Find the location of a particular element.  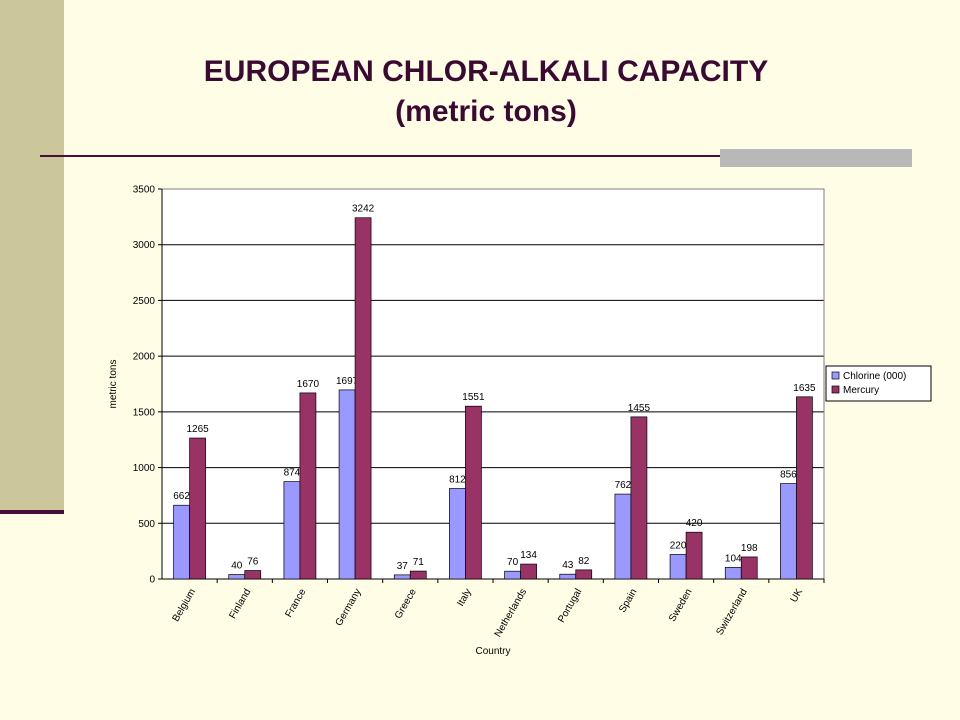

y-tick-label: 3500 is located at coordinates (144, 190).